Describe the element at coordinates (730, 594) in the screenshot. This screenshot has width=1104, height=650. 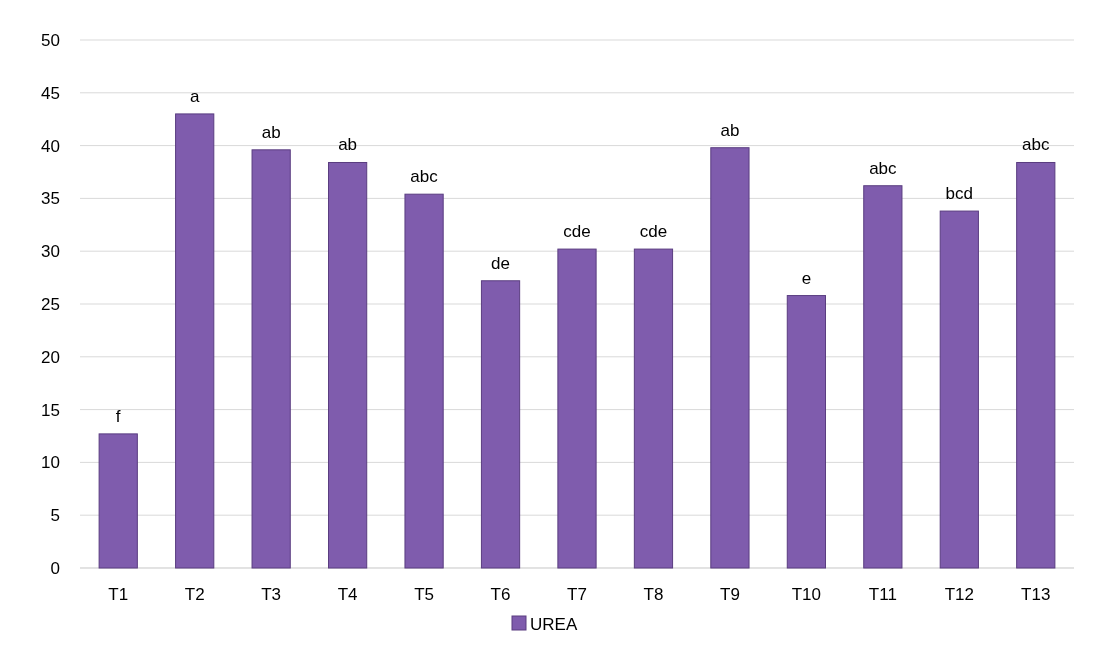
I see `x-tick-label: T9` at that location.